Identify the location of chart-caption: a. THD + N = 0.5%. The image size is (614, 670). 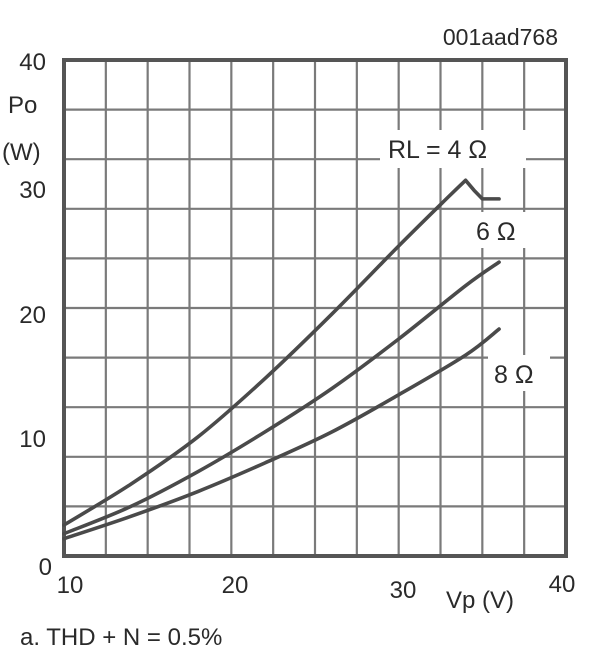
(121, 637).